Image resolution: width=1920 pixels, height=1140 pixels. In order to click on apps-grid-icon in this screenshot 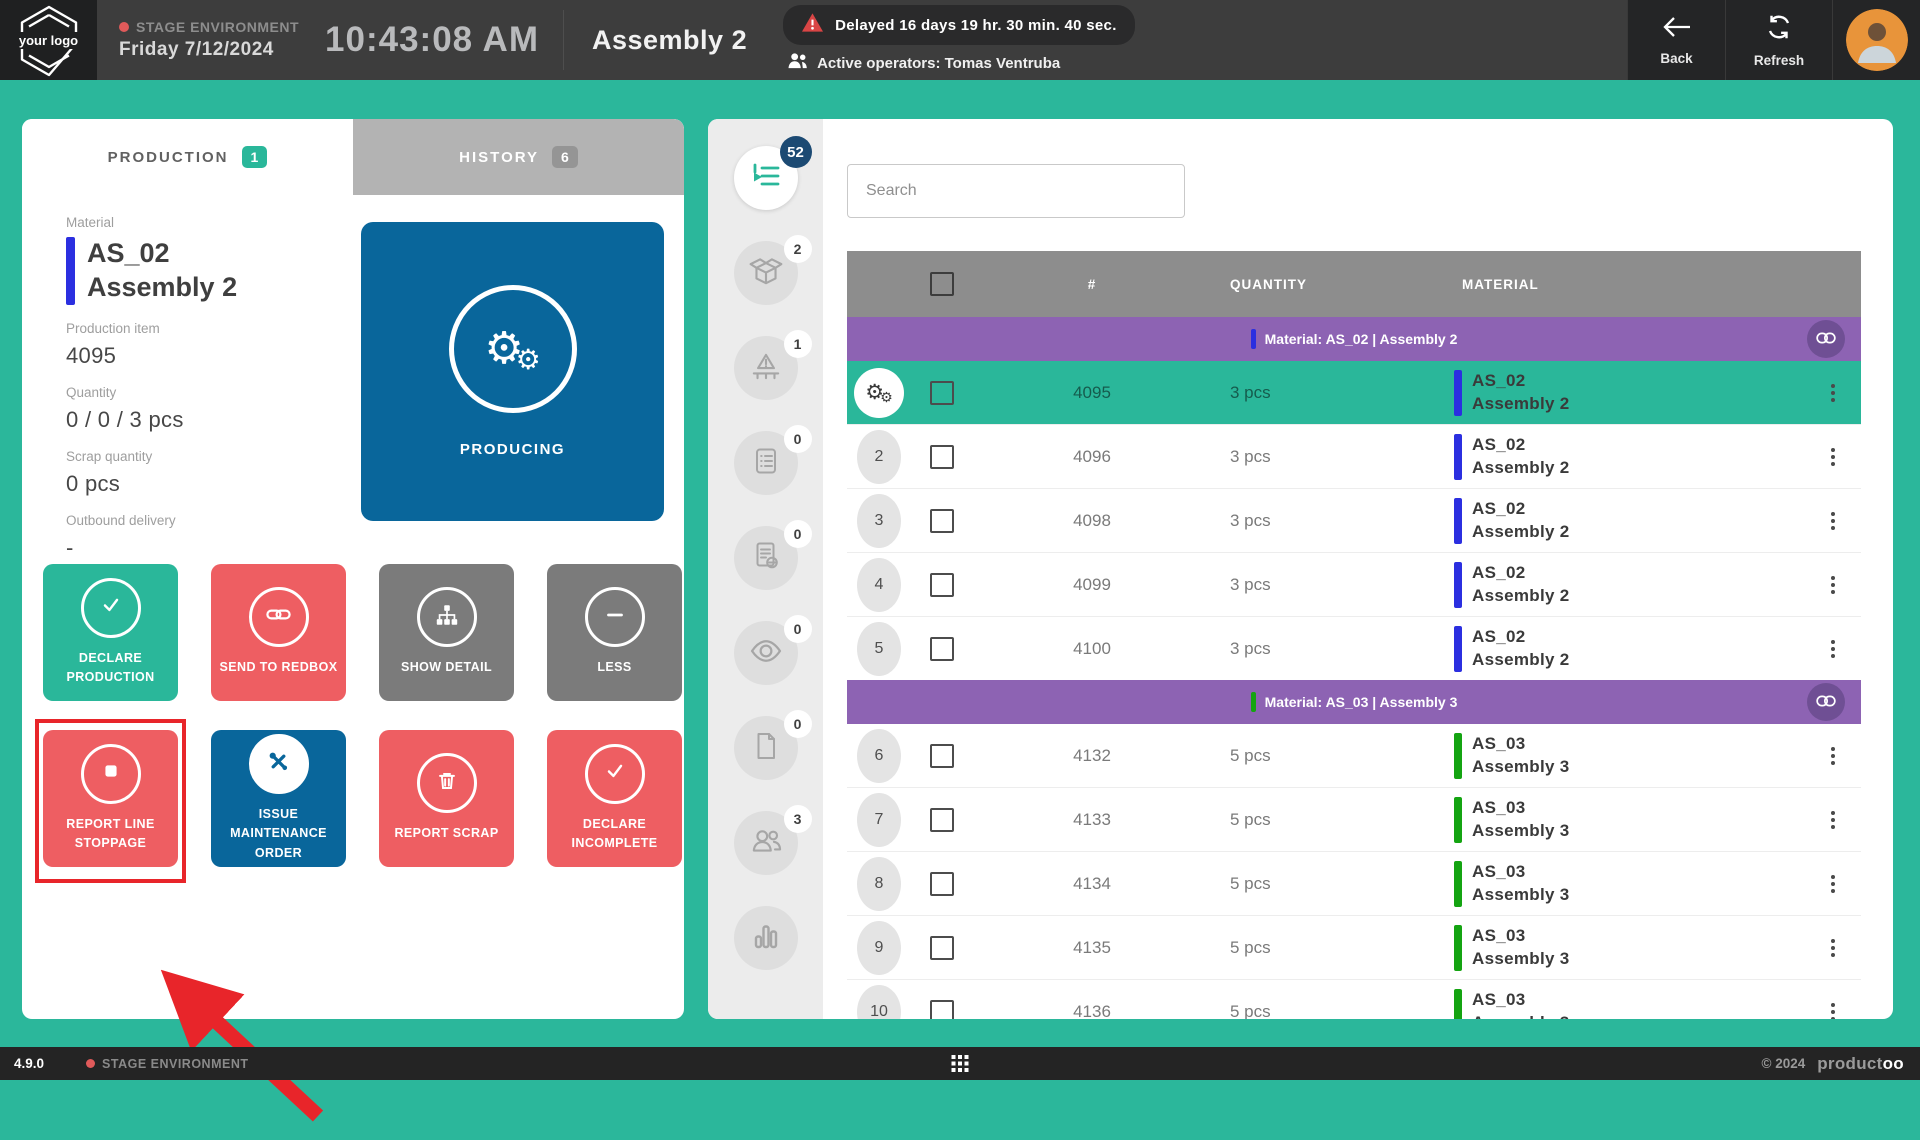, I will do `click(960, 1066)`.